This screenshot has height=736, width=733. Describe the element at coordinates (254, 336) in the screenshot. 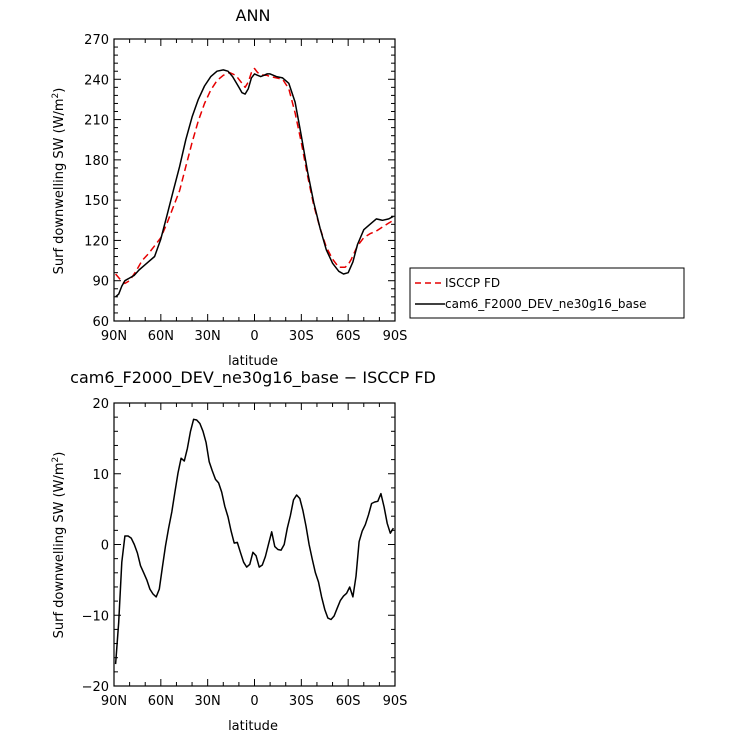

I see `top-x-tick-label: 0` at that location.